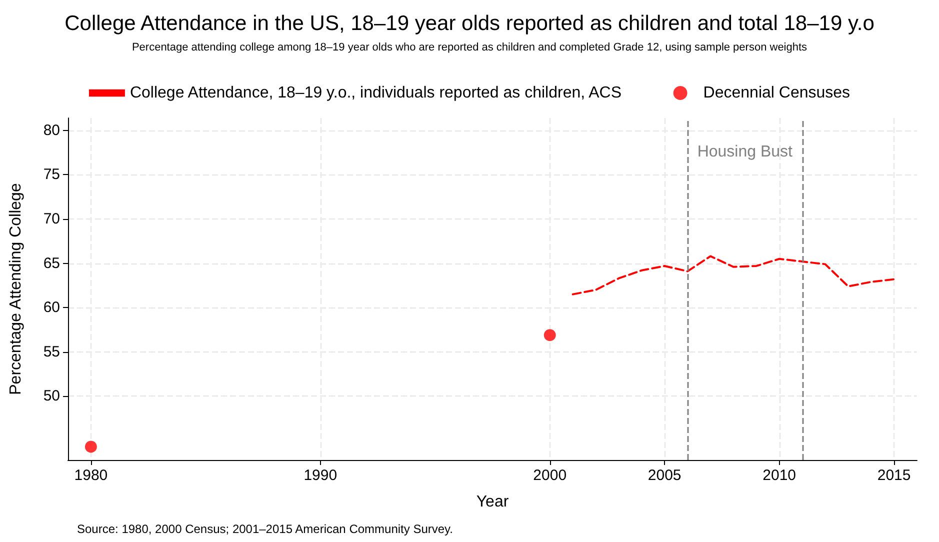  Describe the element at coordinates (894, 475) in the screenshot. I see `x-tick-label: 2015` at that location.